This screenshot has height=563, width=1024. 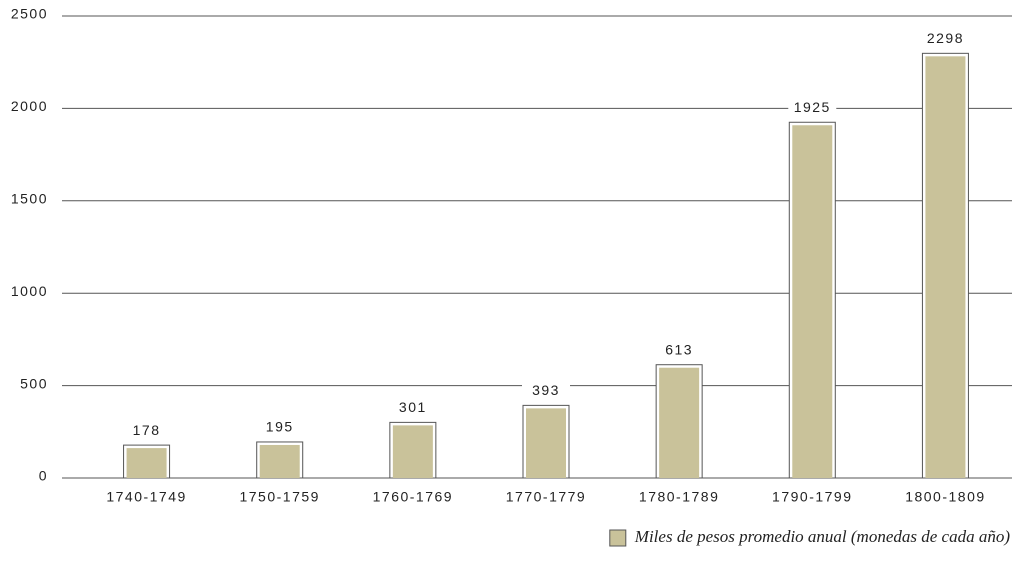 What do you see at coordinates (546, 497) in the screenshot?
I see `x-tick-label: 1770-1779` at bounding box center [546, 497].